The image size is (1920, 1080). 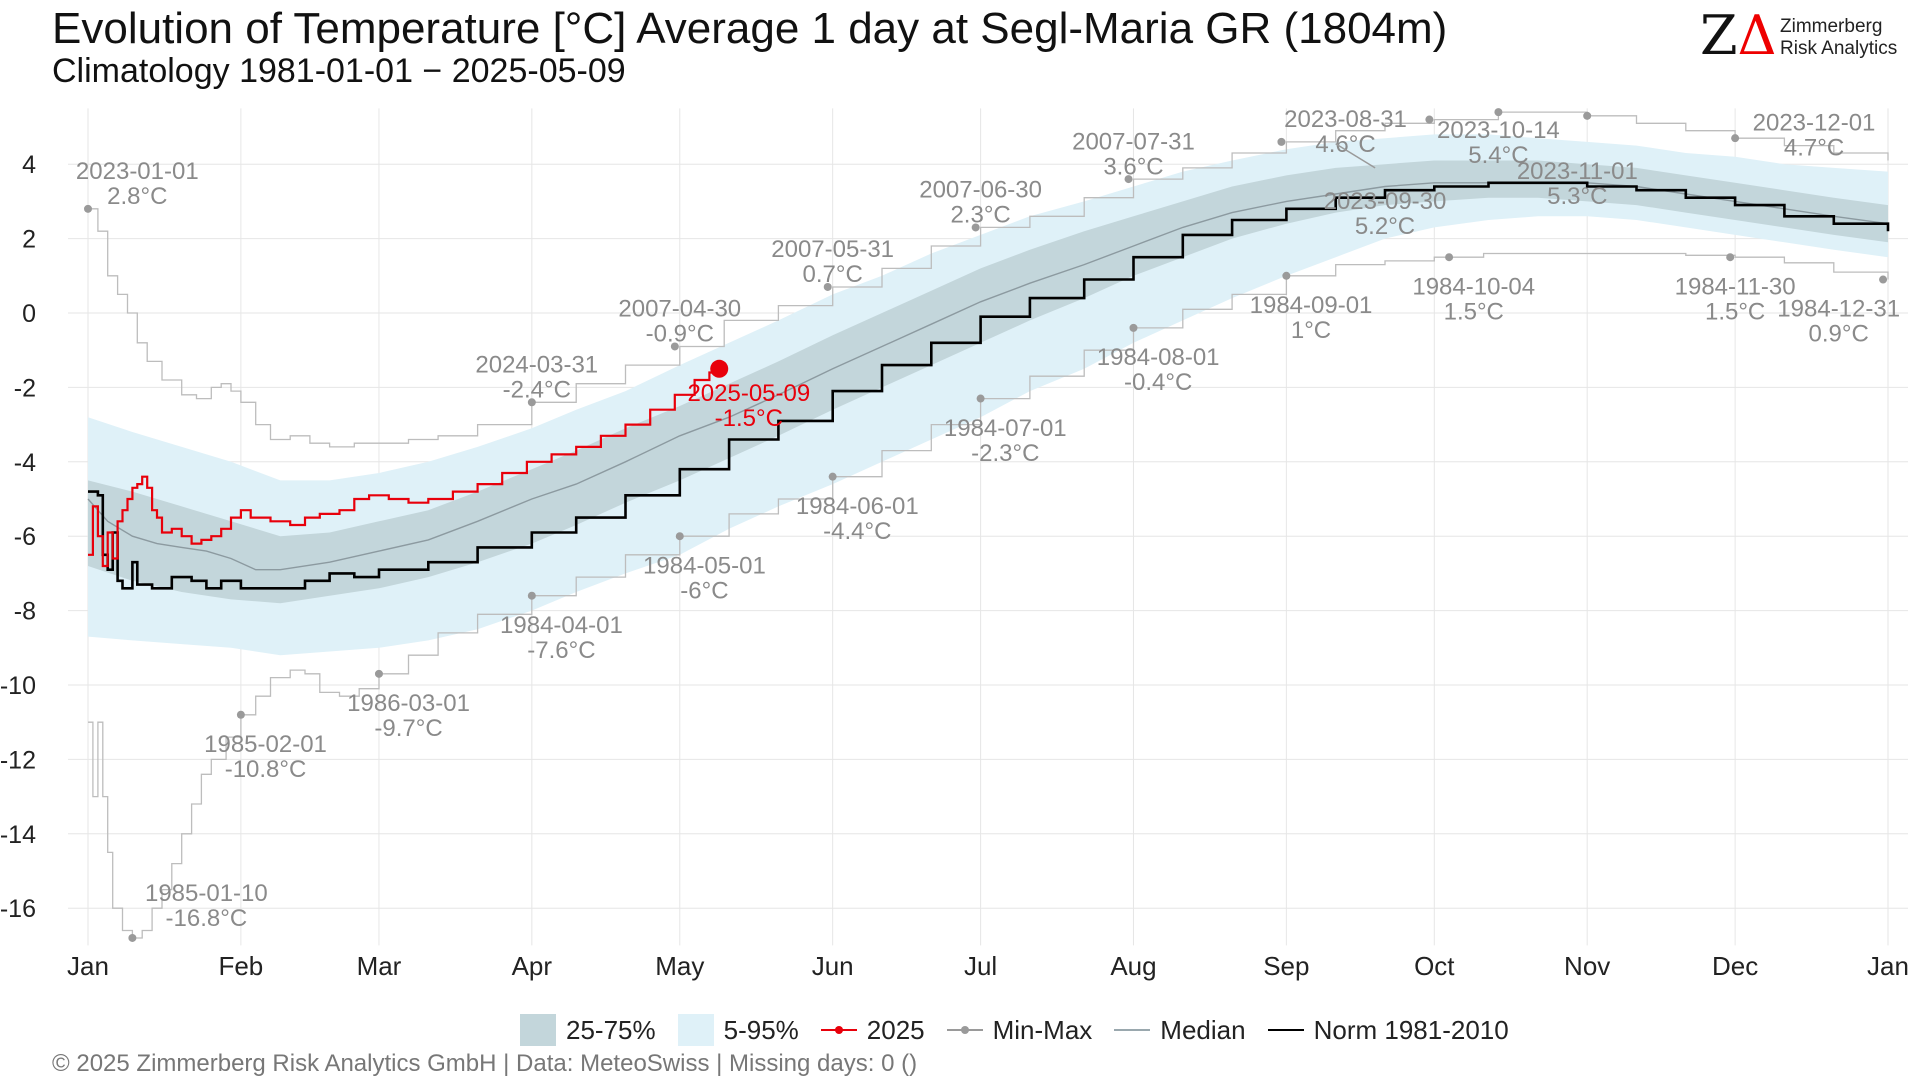 I want to click on record-value-label: -0.9°C, so click(x=680, y=334).